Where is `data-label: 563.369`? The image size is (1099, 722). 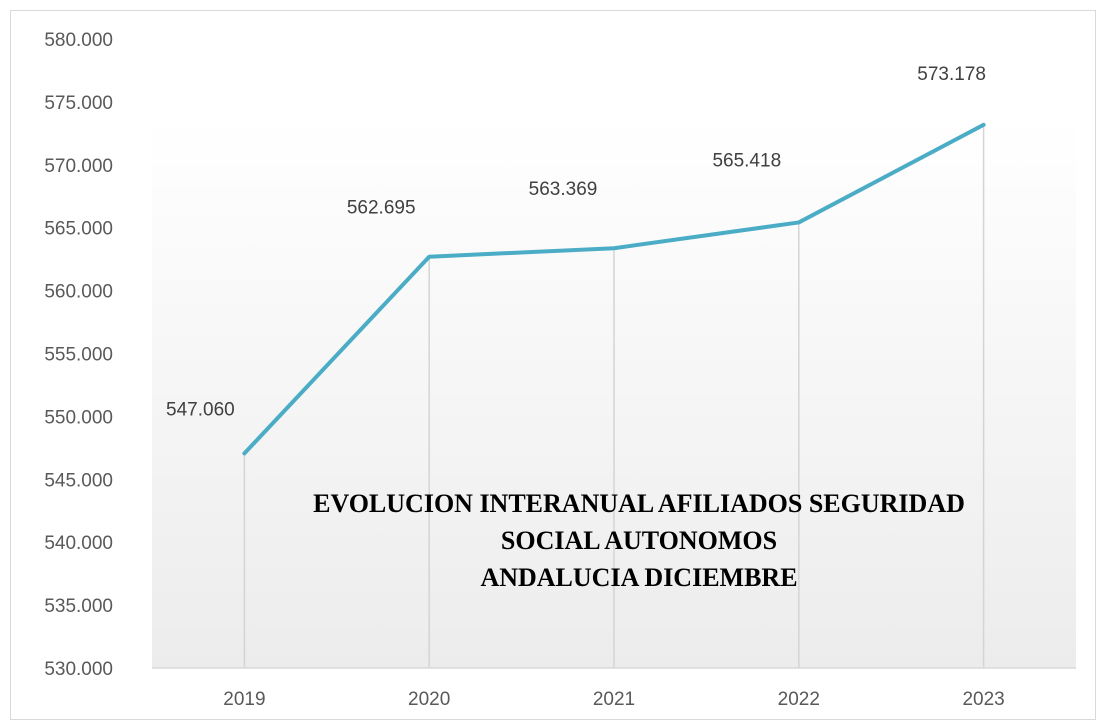 data-label: 563.369 is located at coordinates (563, 189).